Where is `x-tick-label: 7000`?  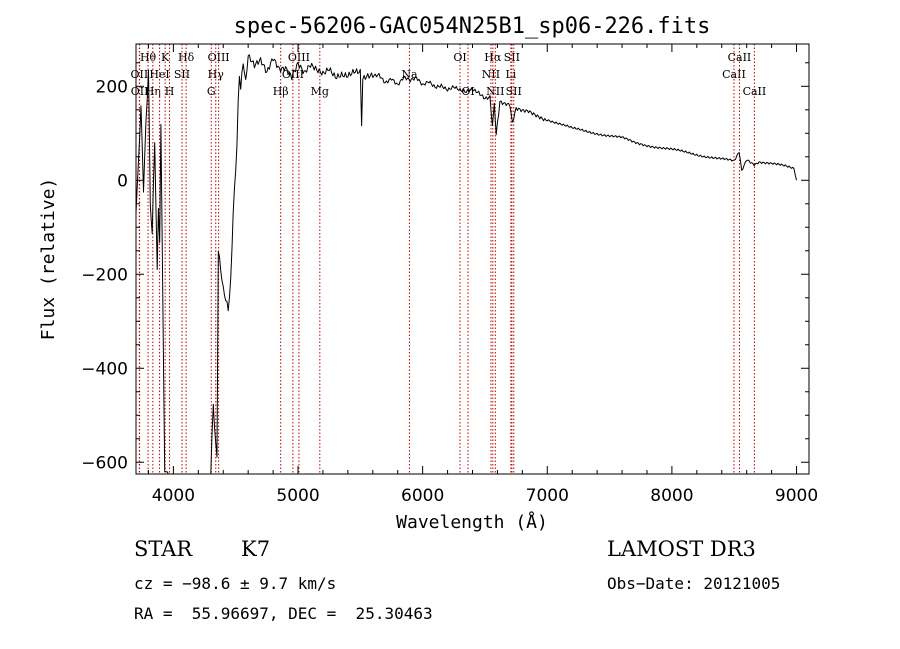
x-tick-label: 7000 is located at coordinates (547, 496).